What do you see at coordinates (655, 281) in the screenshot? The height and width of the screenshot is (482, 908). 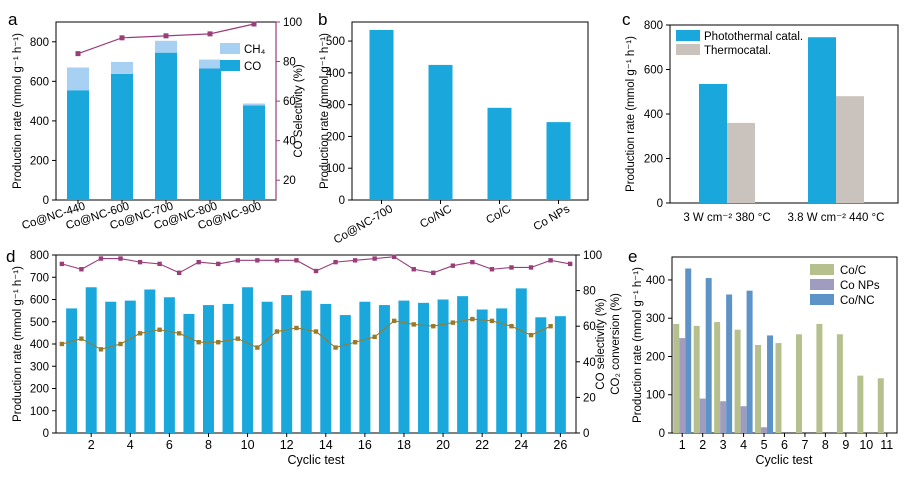 I see `e-ytick-label: 400` at bounding box center [655, 281].